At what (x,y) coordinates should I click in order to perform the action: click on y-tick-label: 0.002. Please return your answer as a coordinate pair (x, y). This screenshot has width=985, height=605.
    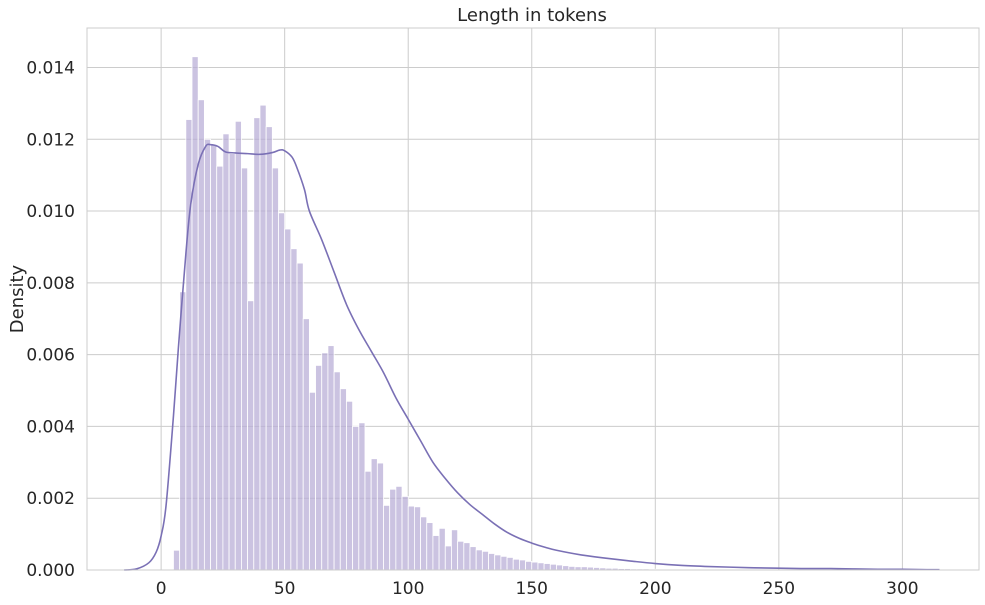
    Looking at the image, I should click on (50, 499).